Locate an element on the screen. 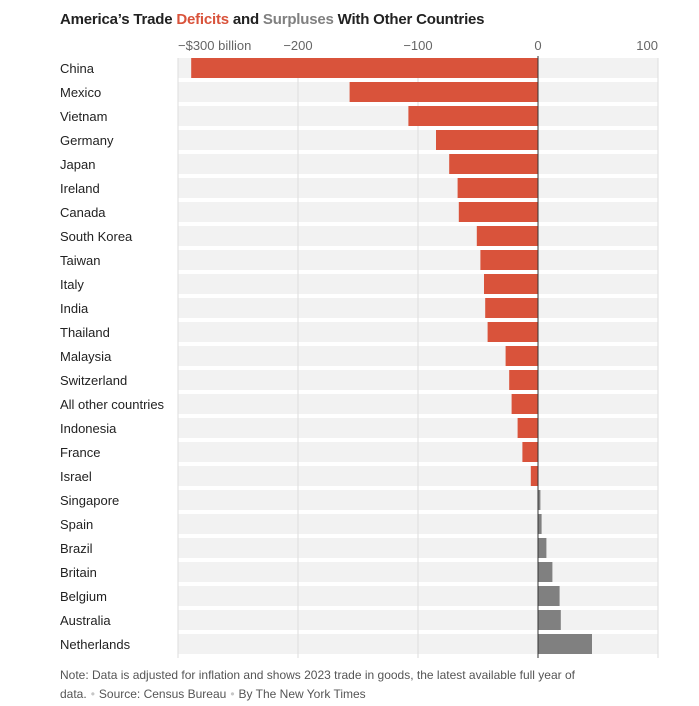 The height and width of the screenshot is (706, 699). title-text-1: America’s Trade is located at coordinates (118, 19).